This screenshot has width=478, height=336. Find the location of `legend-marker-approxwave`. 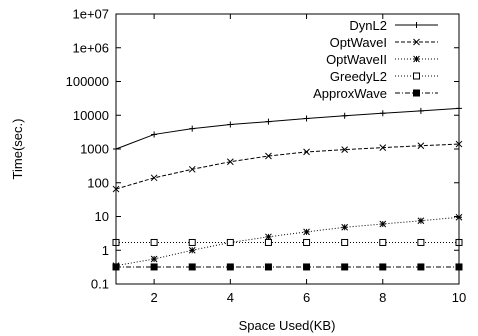

legend-marker-approxwave is located at coordinates (416, 93).